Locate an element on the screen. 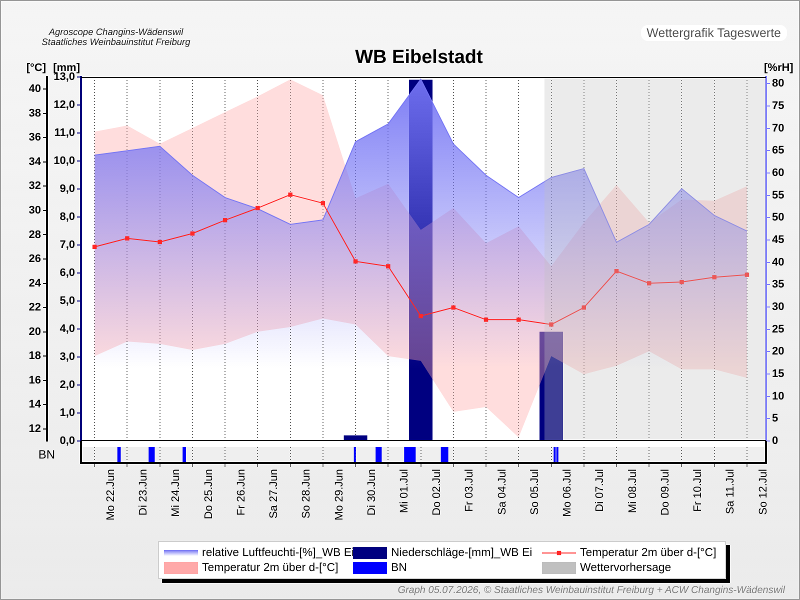 The image size is (800, 600). x-tick-label: Di 30.Jun is located at coordinates (372, 492).